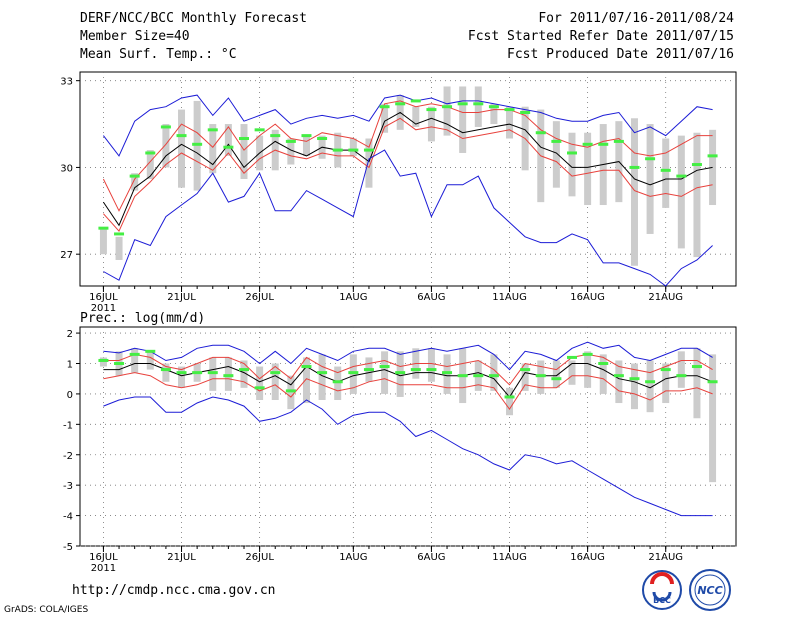 The height and width of the screenshot is (618, 800). I want to click on y-tick-label: -4, so click(68, 517).